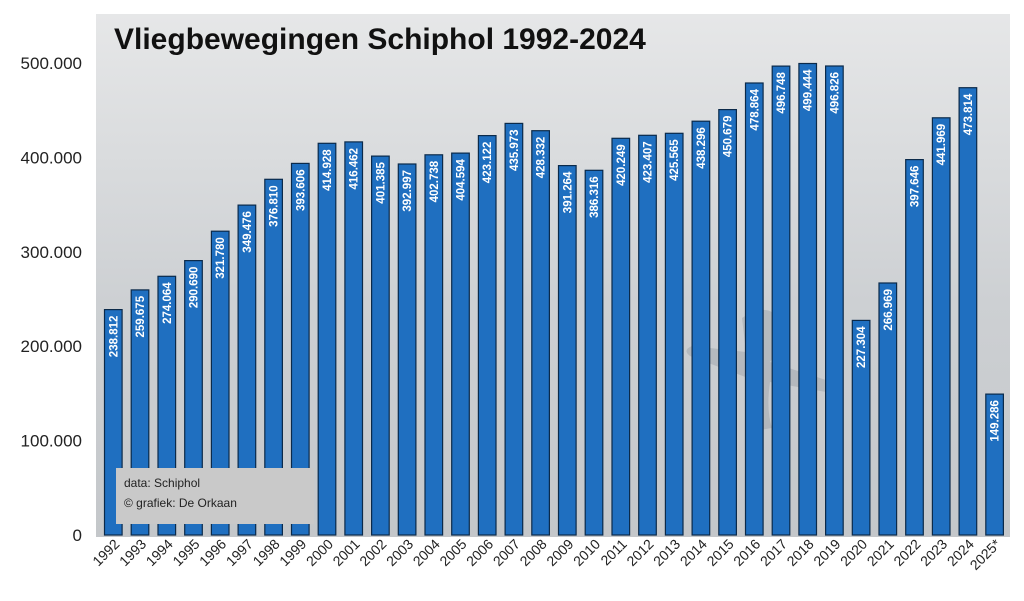  I want to click on source-annotation: data: Schiphol © grafiek: De Orkaan, so click(215, 496).